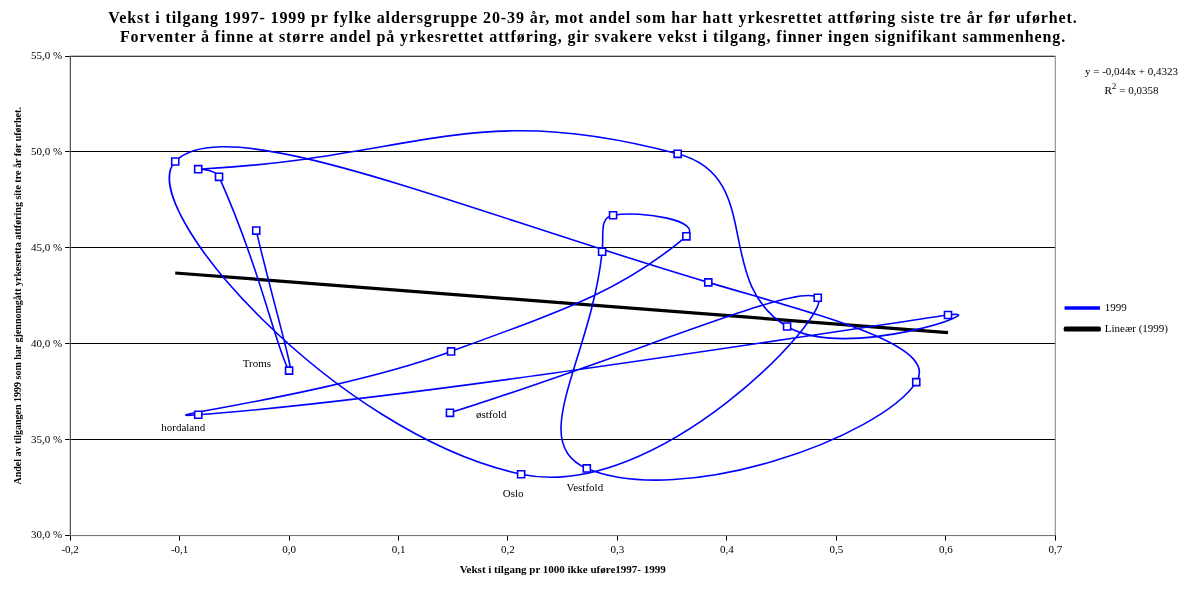 The image size is (1197, 613). Describe the element at coordinates (46, 150) in the screenshot. I see `y-tick-label: 50,0 %` at that location.